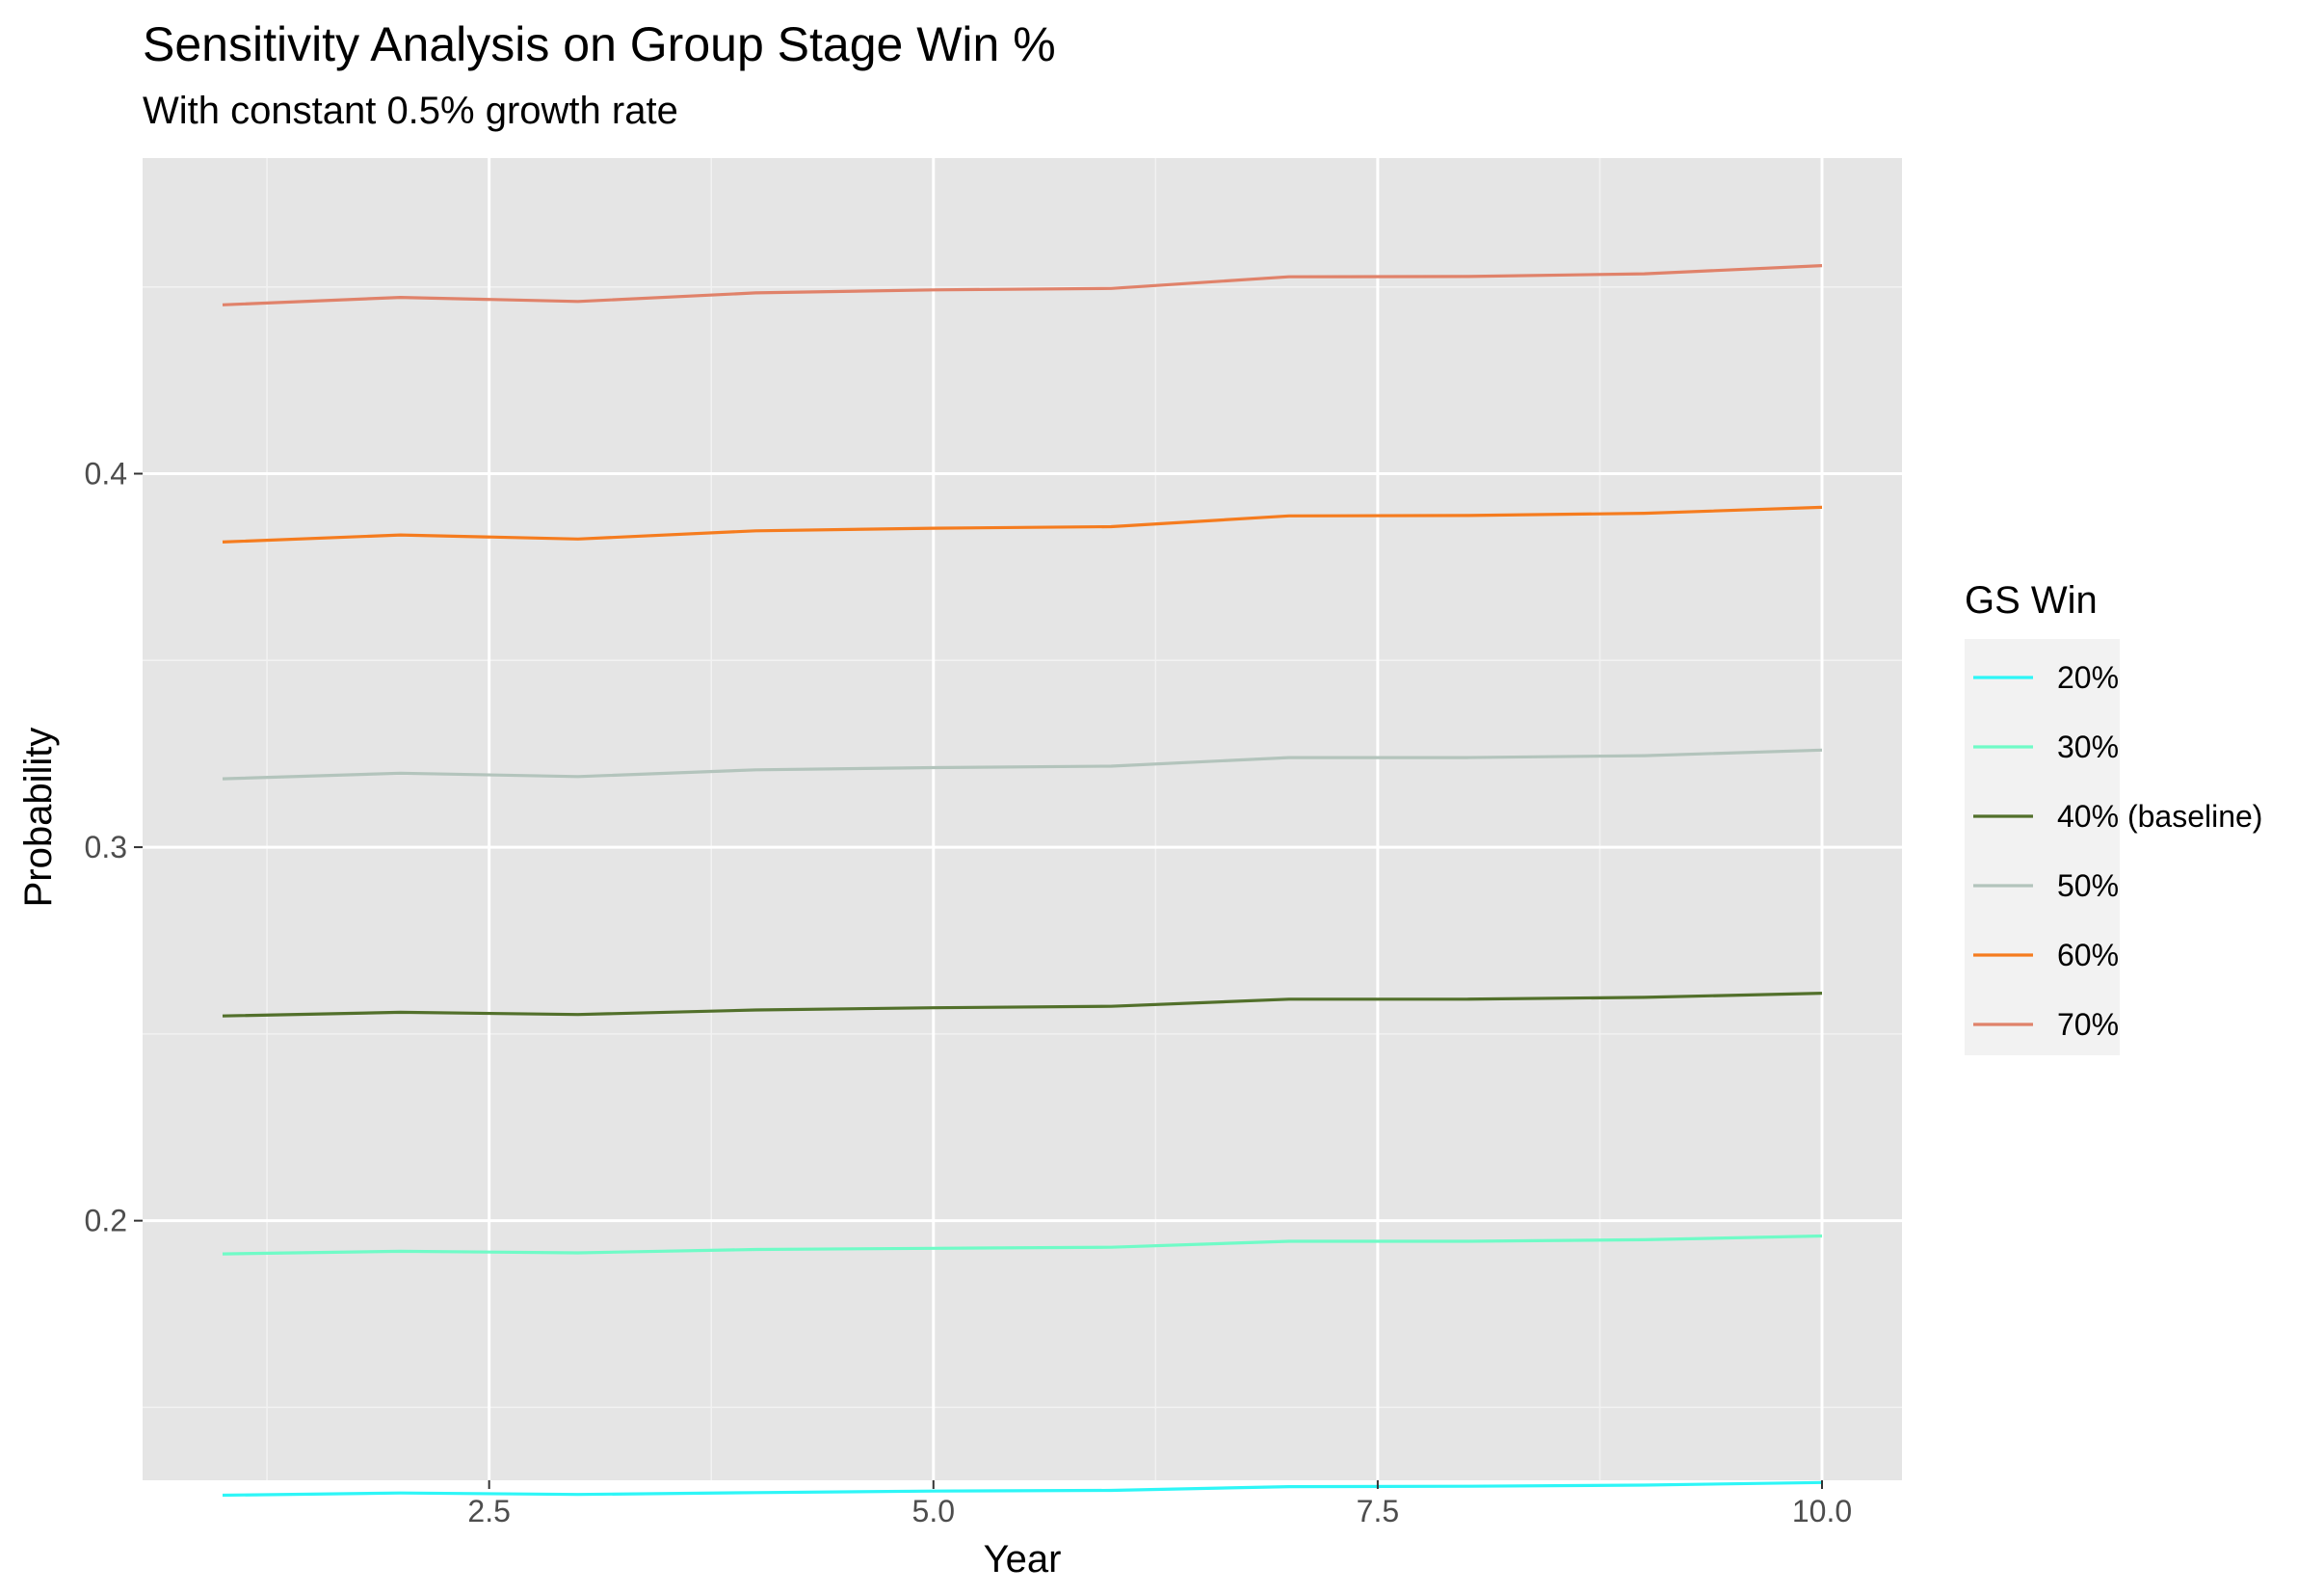 The width and height of the screenshot is (2324, 1594). What do you see at coordinates (2043, 847) in the screenshot?
I see `legend-key-background` at bounding box center [2043, 847].